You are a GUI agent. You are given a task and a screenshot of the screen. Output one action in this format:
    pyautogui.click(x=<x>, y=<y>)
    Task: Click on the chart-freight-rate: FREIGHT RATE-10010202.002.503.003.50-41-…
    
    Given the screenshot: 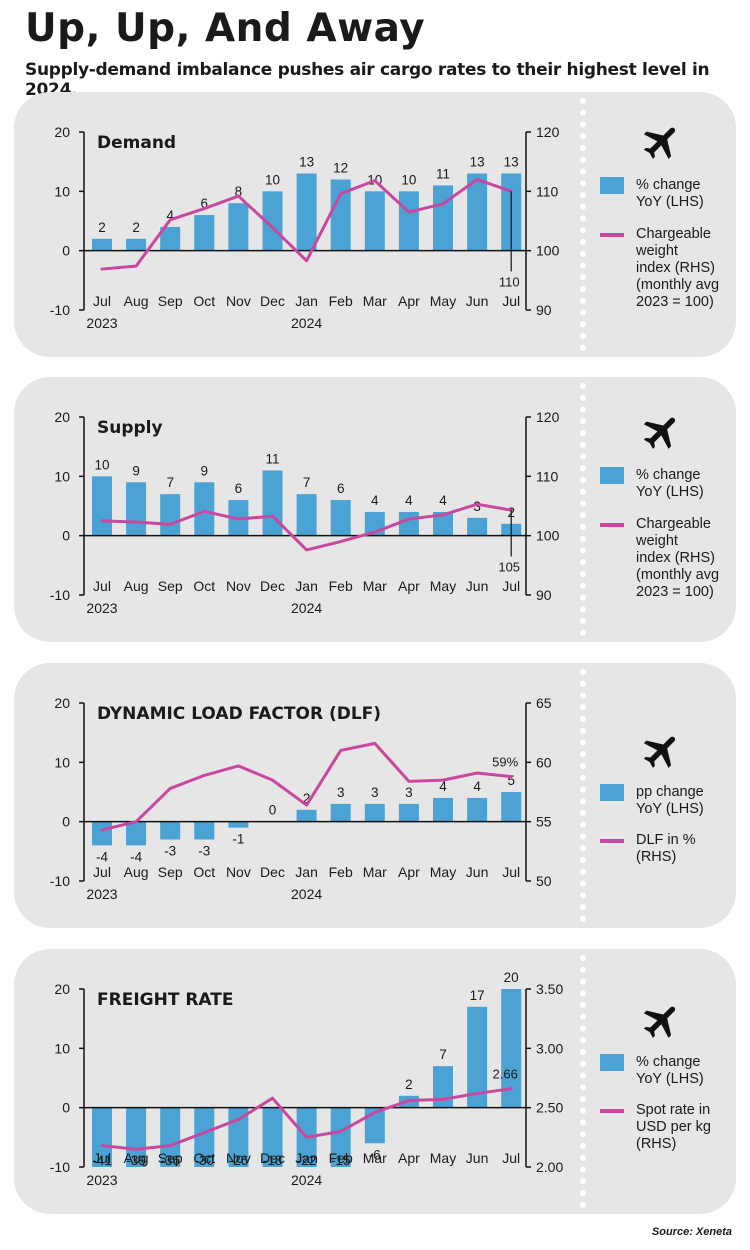 What is the action you would take?
    pyautogui.click(x=307, y=1079)
    